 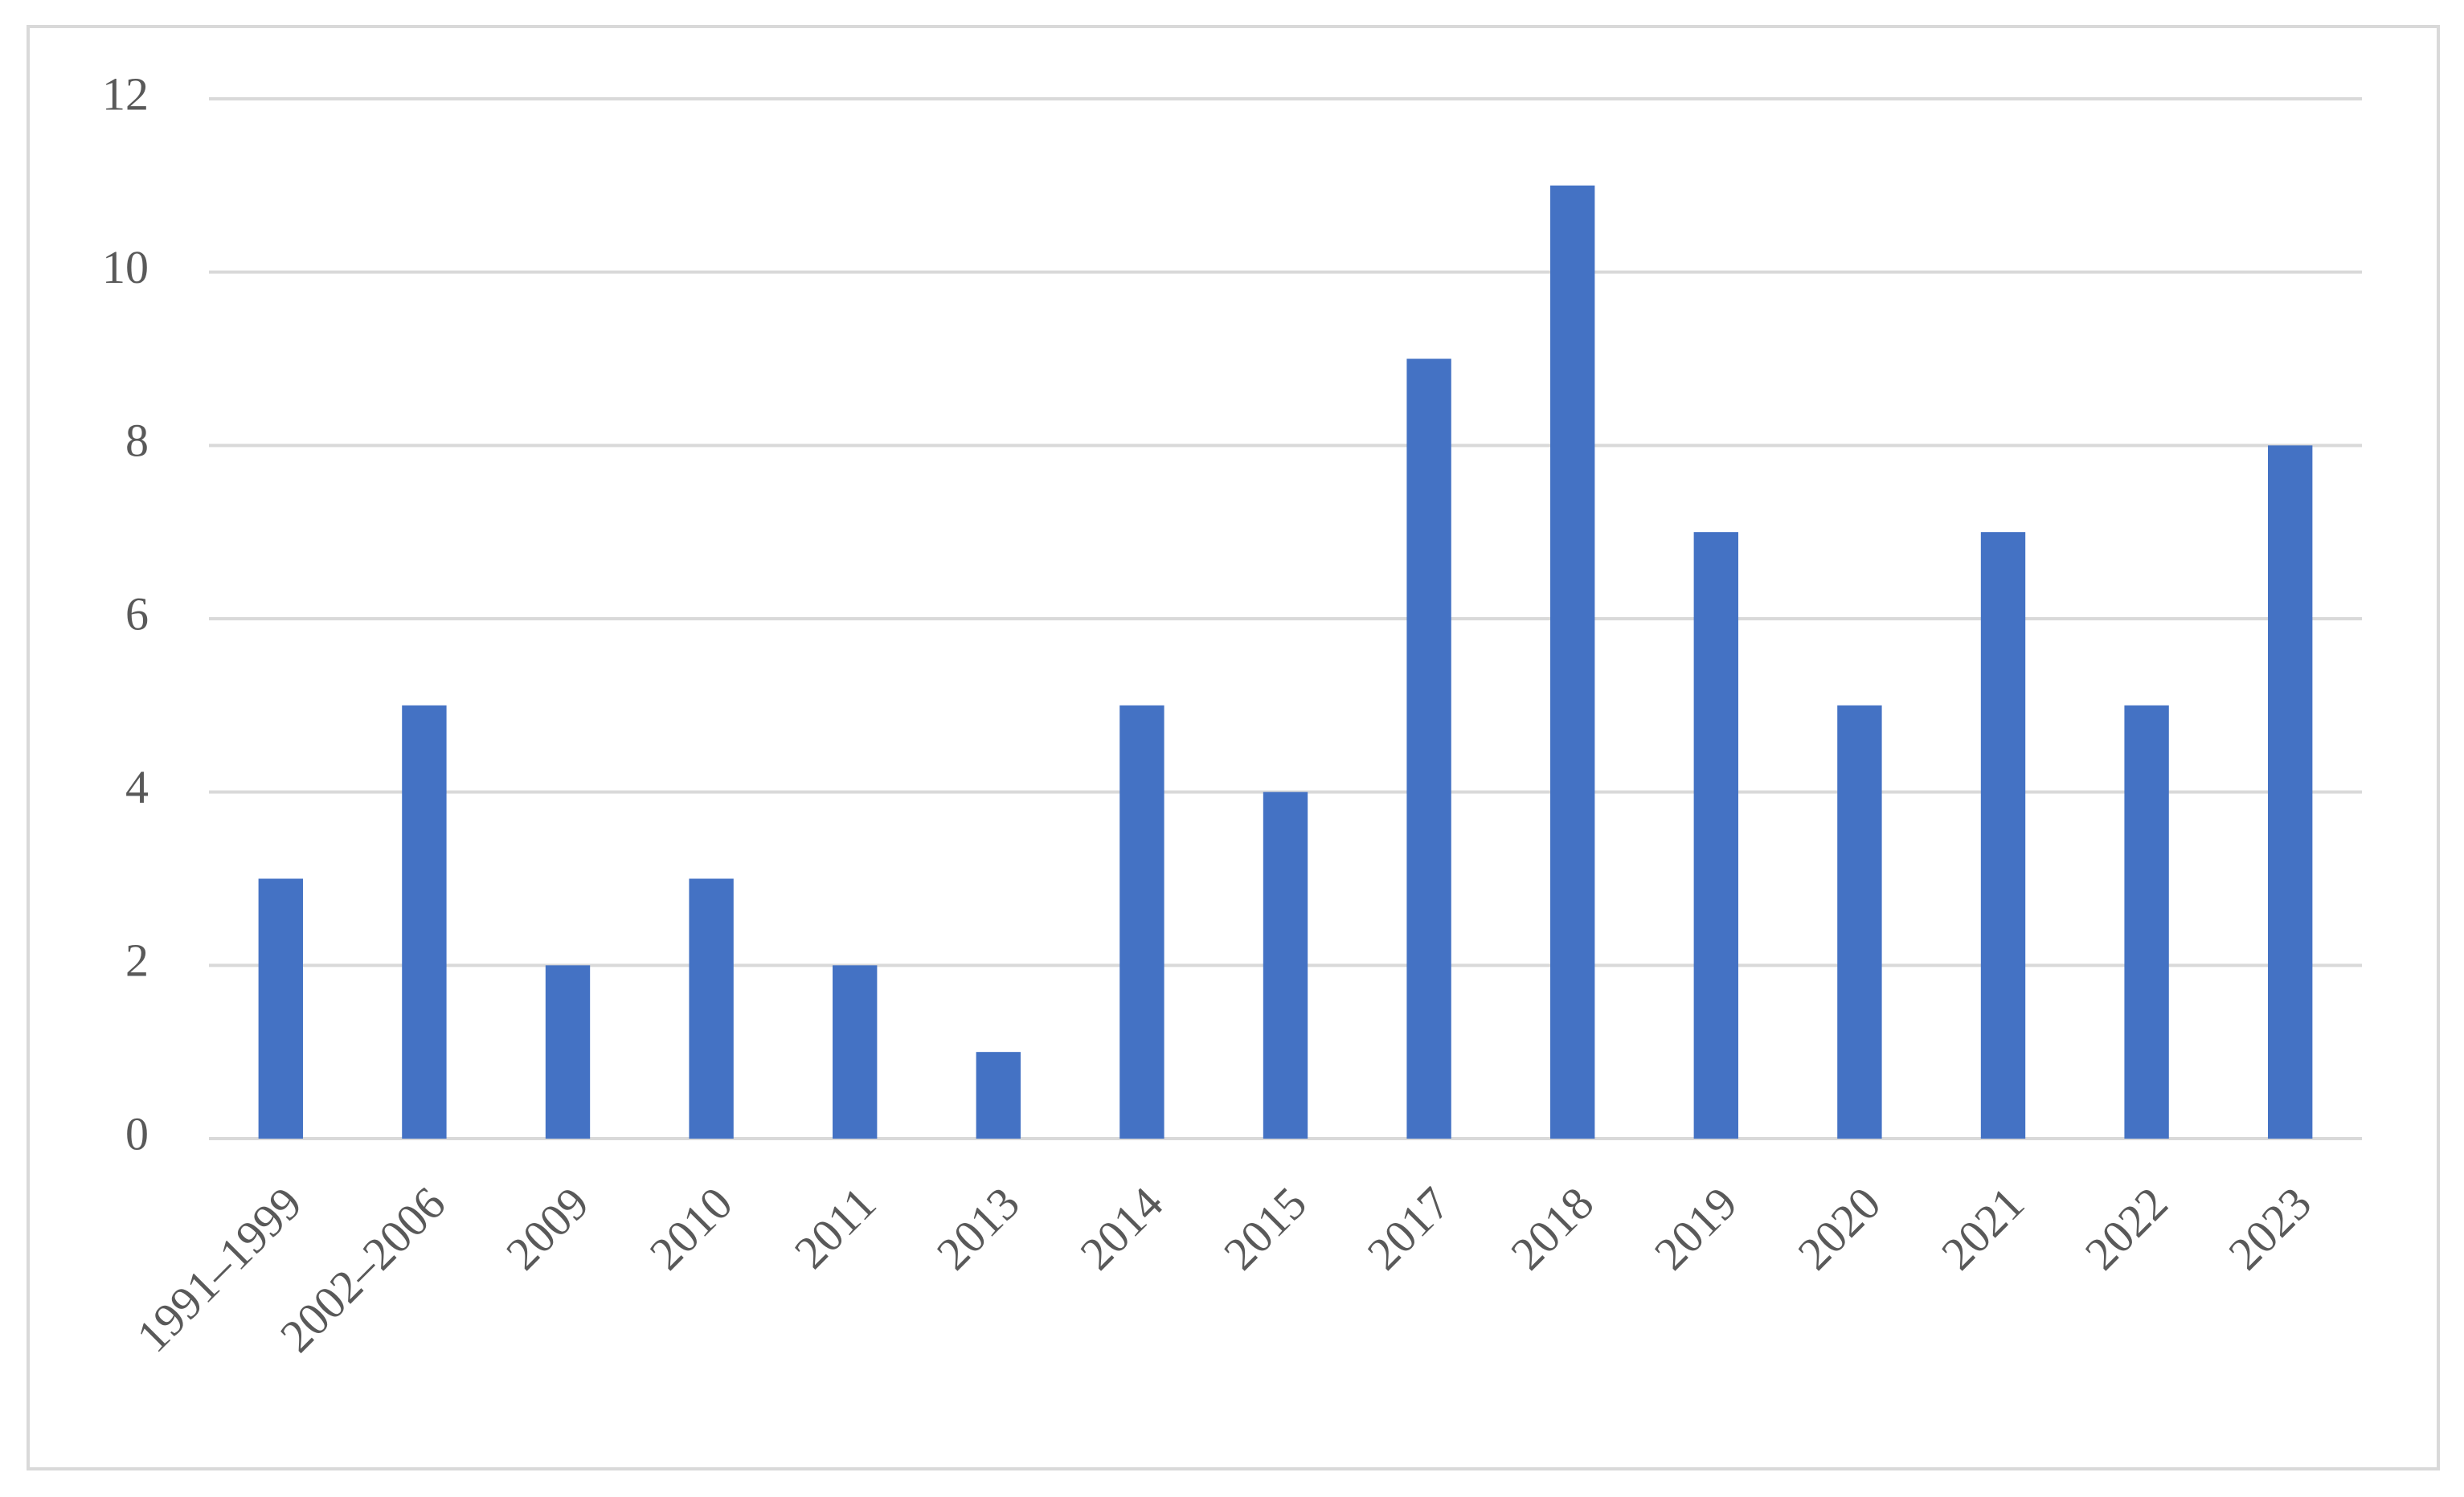 What do you see at coordinates (125, 267) in the screenshot?
I see `y-tick-label: 10` at bounding box center [125, 267].